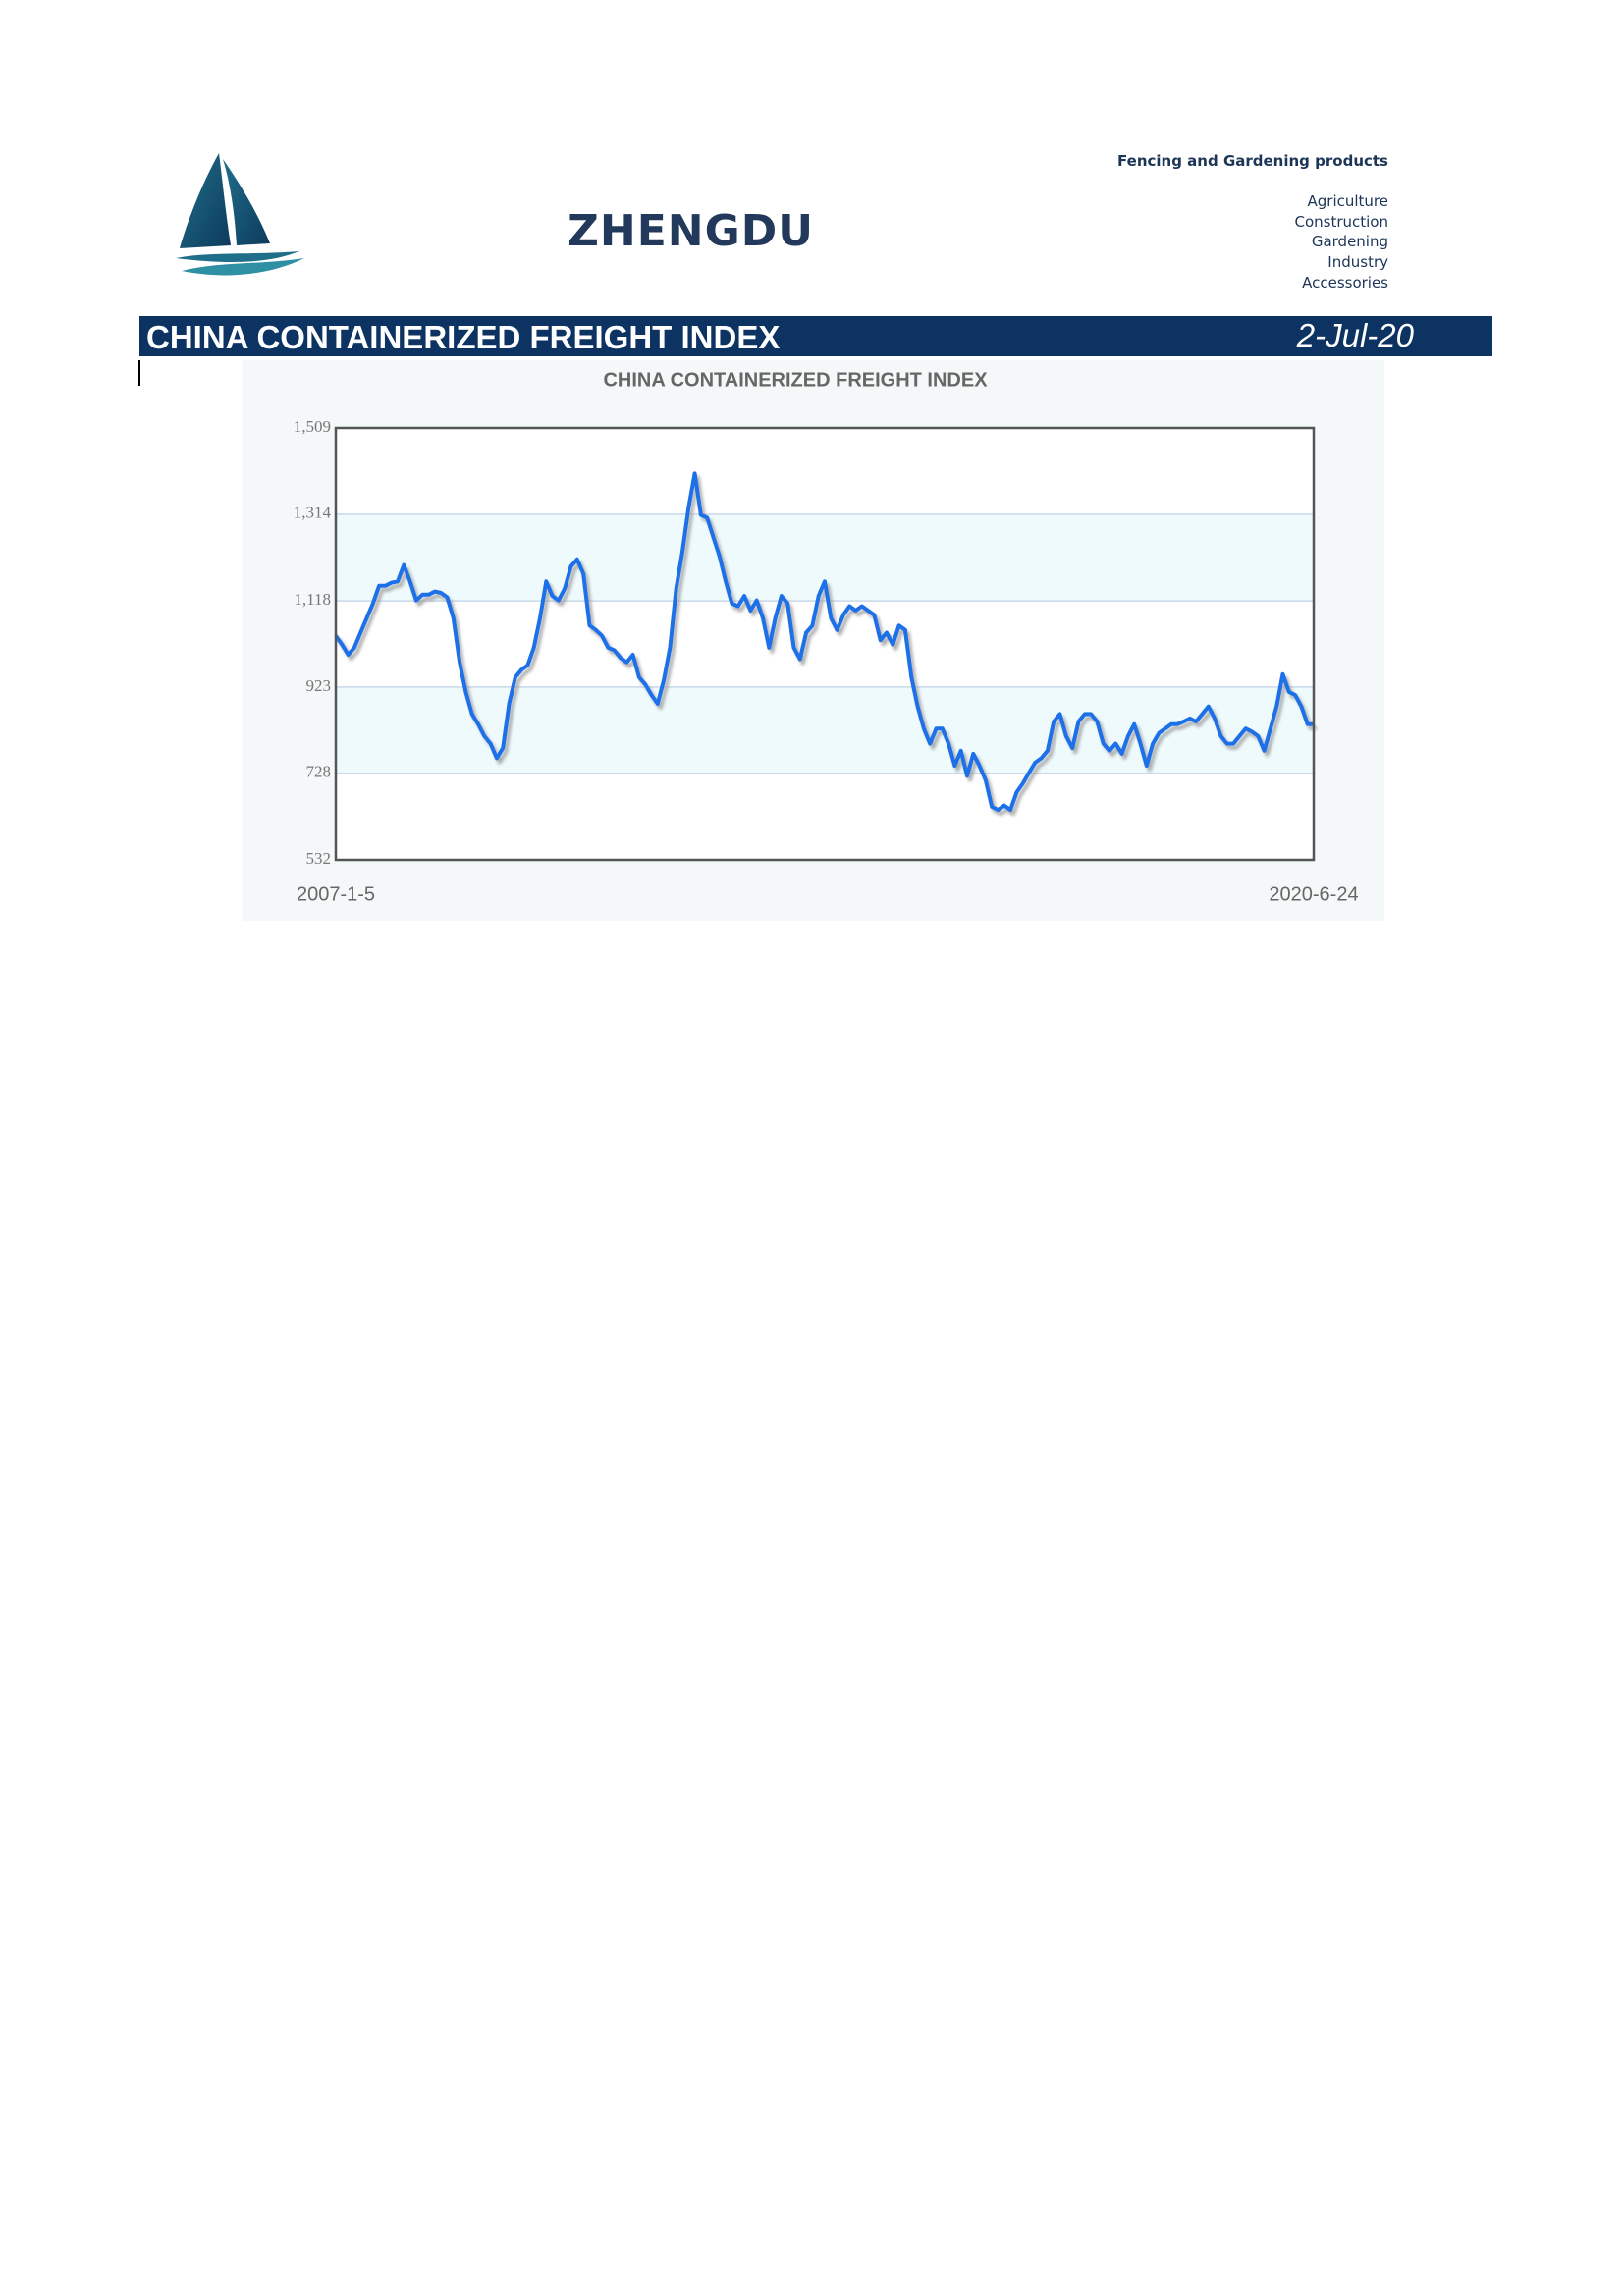  Describe the element at coordinates (1252, 161) in the screenshot. I see `tagline: Fencing and Gardening products` at that location.